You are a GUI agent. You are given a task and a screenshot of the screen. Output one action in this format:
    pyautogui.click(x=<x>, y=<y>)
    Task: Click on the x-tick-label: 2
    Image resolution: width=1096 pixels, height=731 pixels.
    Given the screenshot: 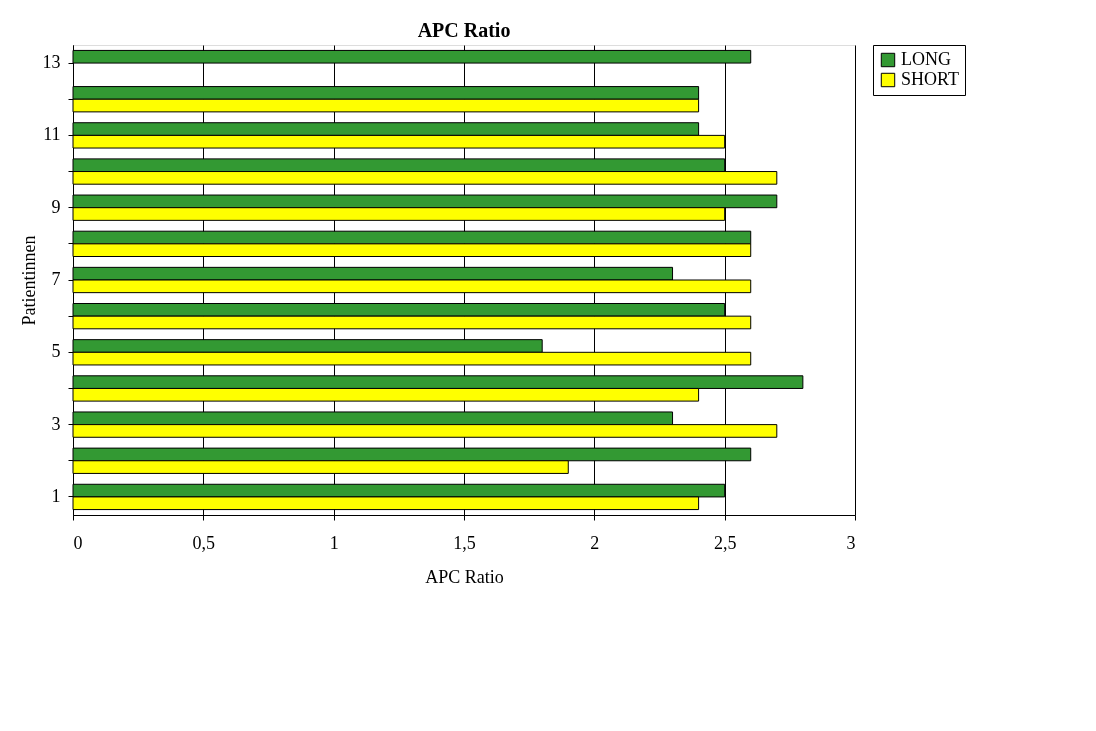 What is the action you would take?
    pyautogui.click(x=595, y=542)
    